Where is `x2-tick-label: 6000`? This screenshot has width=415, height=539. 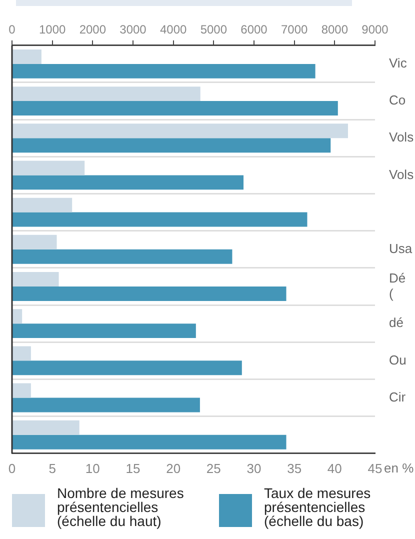 x2-tick-label: 6000 is located at coordinates (254, 29).